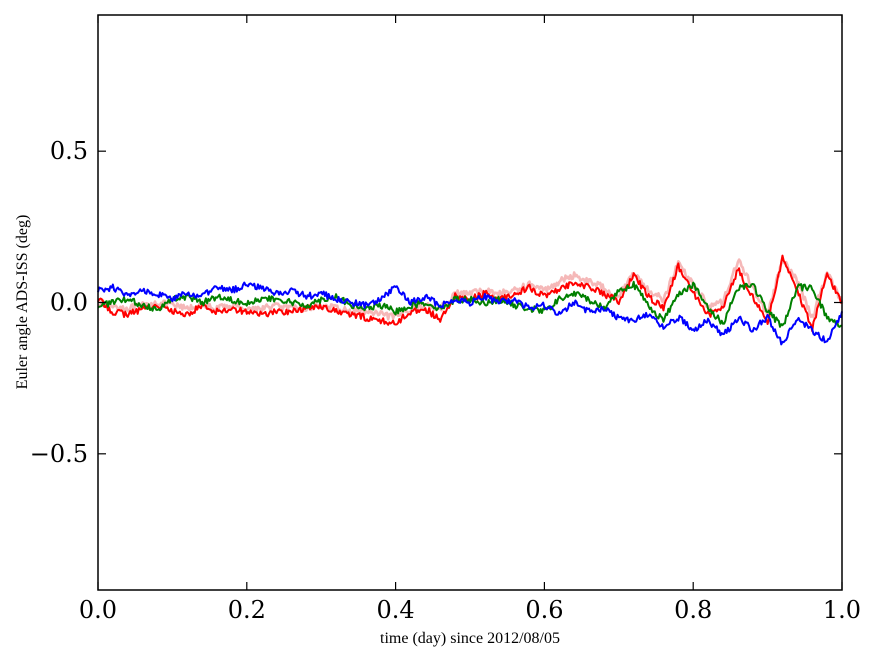 The image size is (875, 662). What do you see at coordinates (247, 610) in the screenshot?
I see `x-tick-label: 0.2` at bounding box center [247, 610].